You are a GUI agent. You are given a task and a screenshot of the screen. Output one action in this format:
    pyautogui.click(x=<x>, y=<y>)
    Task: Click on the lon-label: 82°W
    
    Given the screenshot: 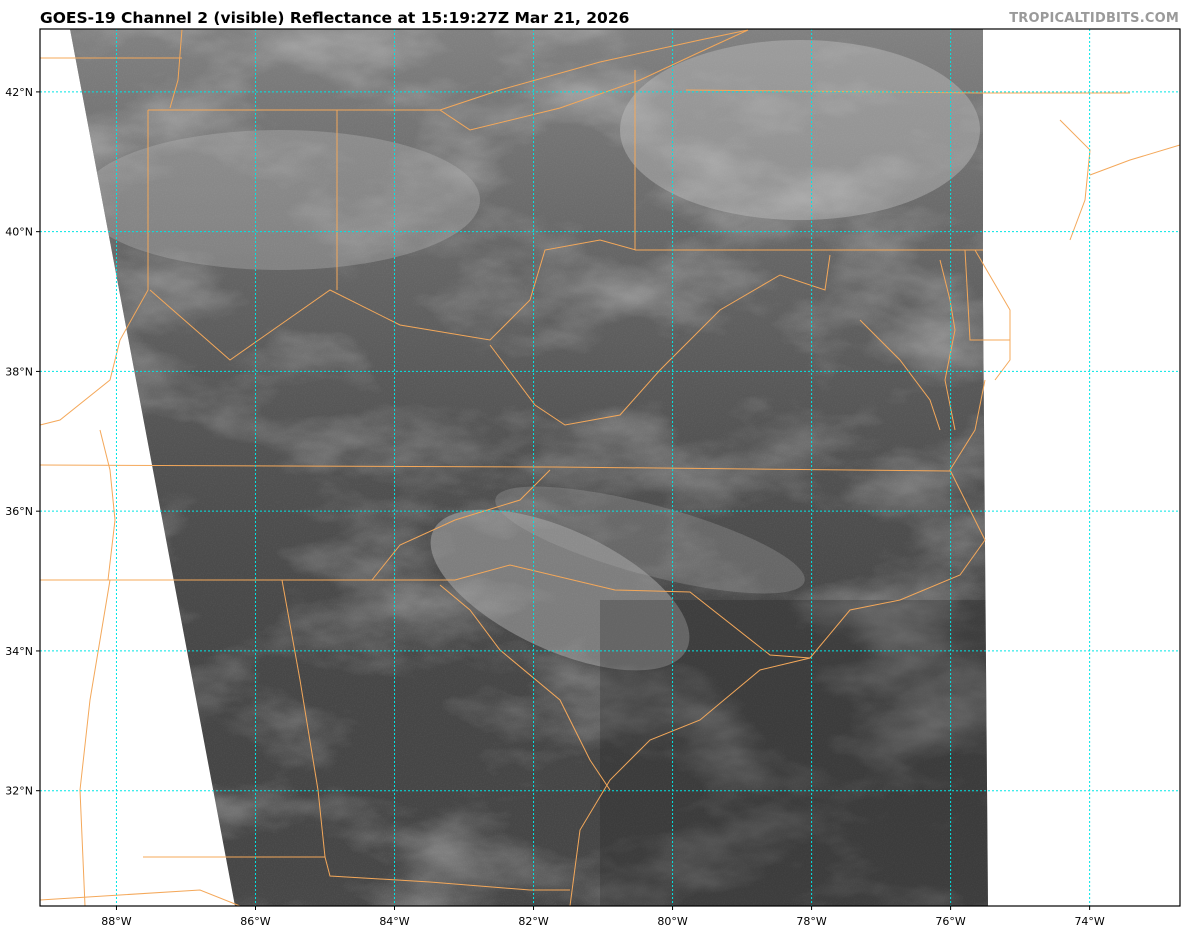 What is the action you would take?
    pyautogui.click(x=533, y=921)
    